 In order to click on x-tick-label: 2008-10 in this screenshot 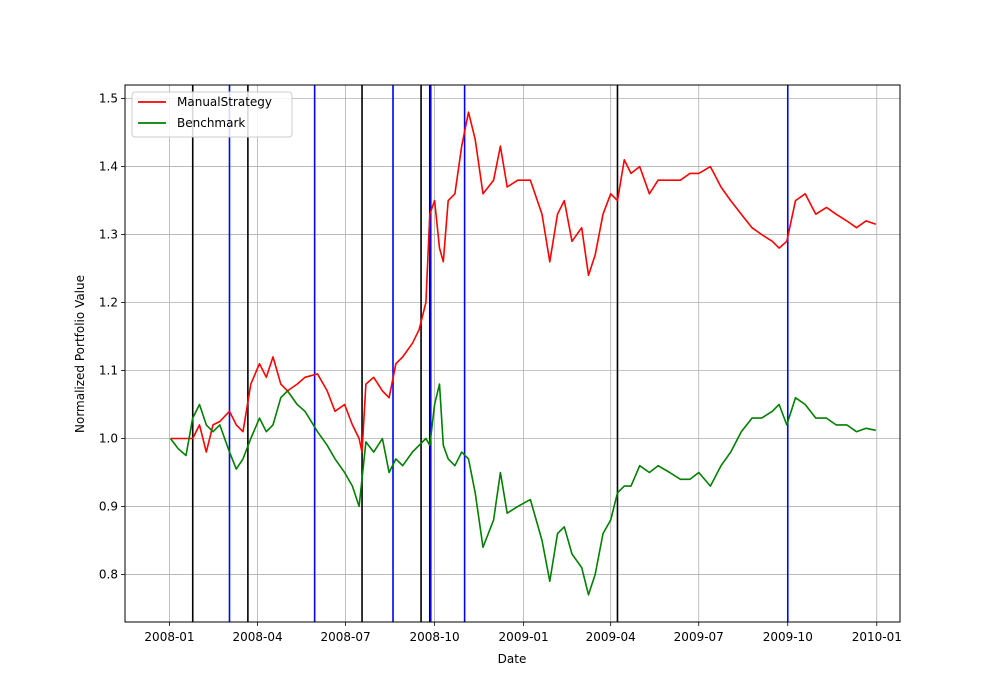, I will do `click(435, 637)`.